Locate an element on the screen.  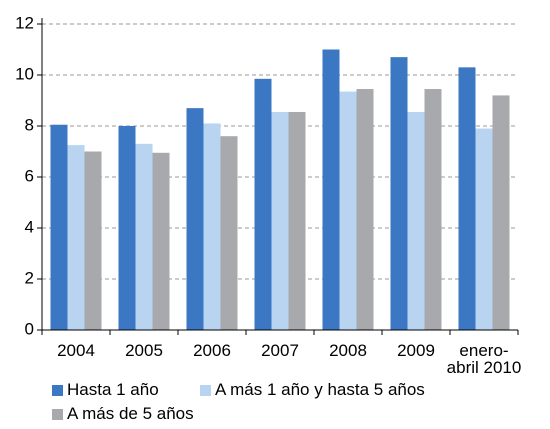
y-tick-label: 4 is located at coordinates (29, 226).